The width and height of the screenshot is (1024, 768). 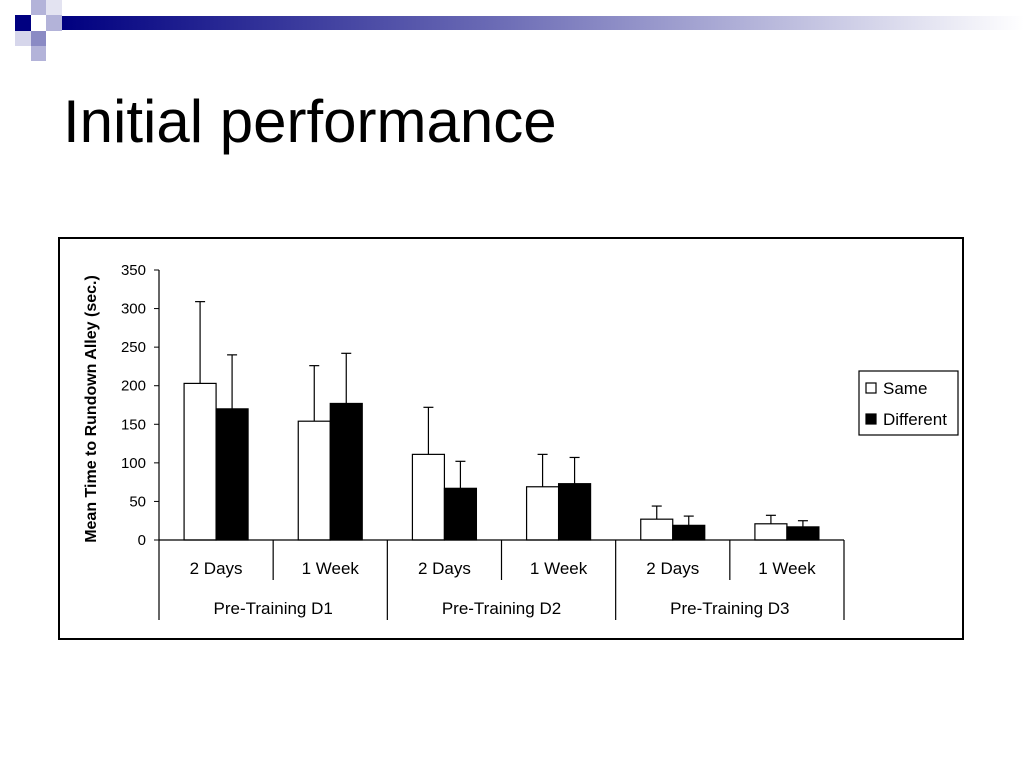 What do you see at coordinates (137, 501) in the screenshot?
I see `y-tick-label: 50` at bounding box center [137, 501].